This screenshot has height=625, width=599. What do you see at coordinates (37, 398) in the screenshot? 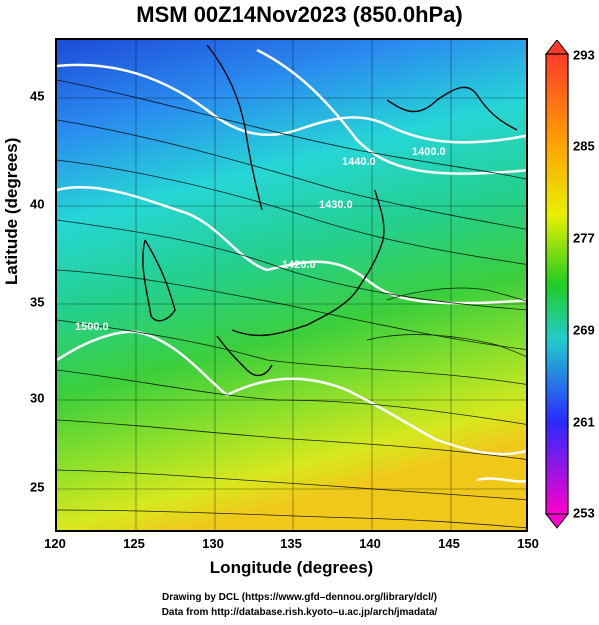
I see `y-tick: 30` at bounding box center [37, 398].